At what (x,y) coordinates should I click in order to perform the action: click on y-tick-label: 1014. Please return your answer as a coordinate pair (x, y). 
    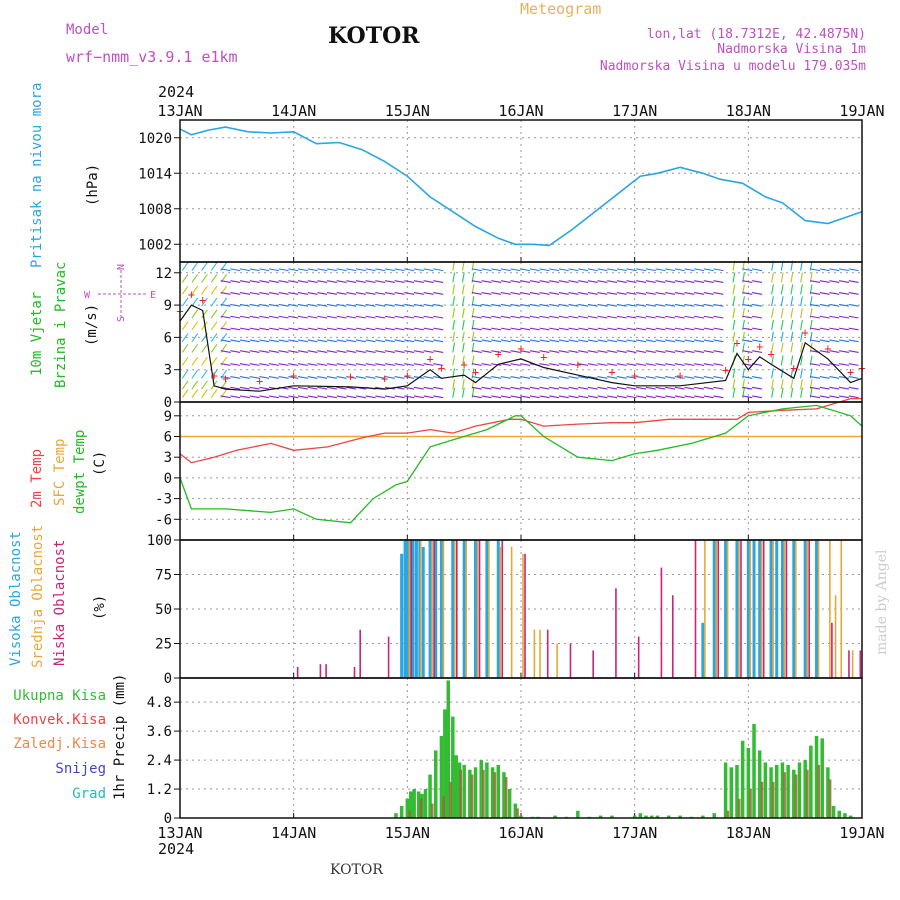
    Looking at the image, I should click on (155, 174).